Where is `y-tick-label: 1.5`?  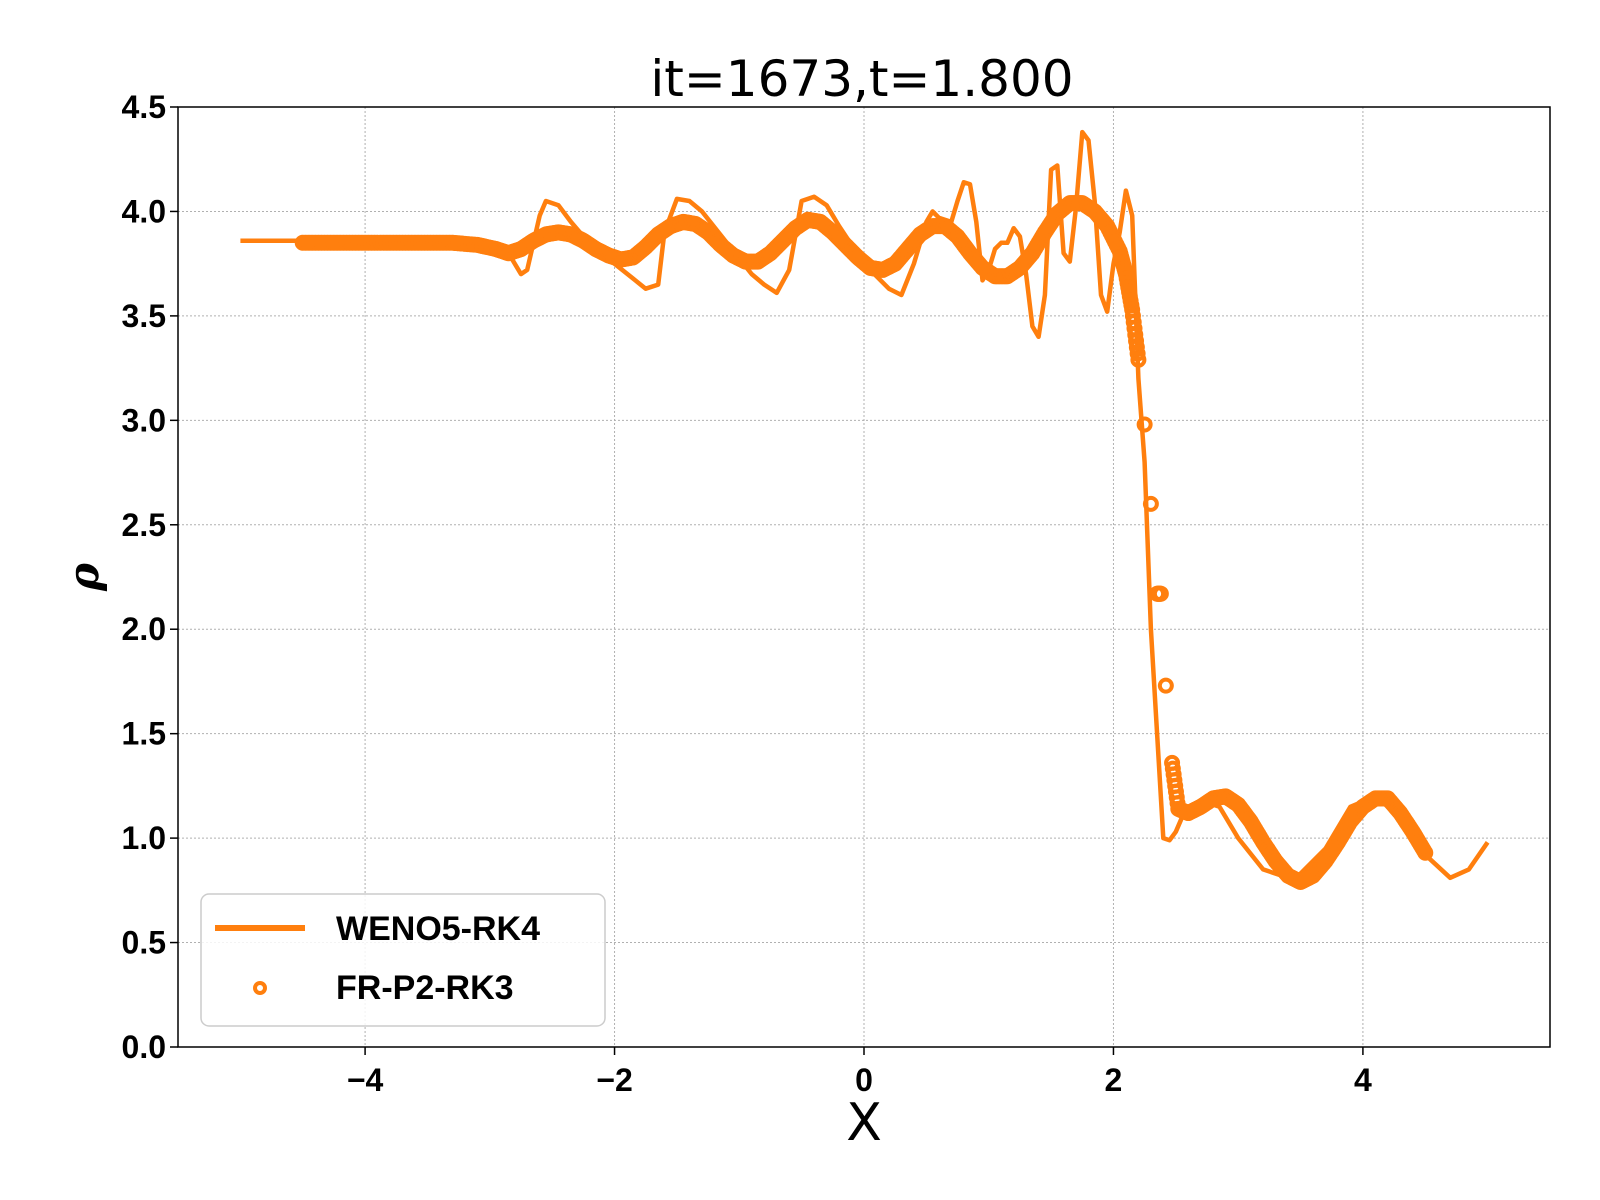
y-tick-label: 1.5 is located at coordinates (144, 734).